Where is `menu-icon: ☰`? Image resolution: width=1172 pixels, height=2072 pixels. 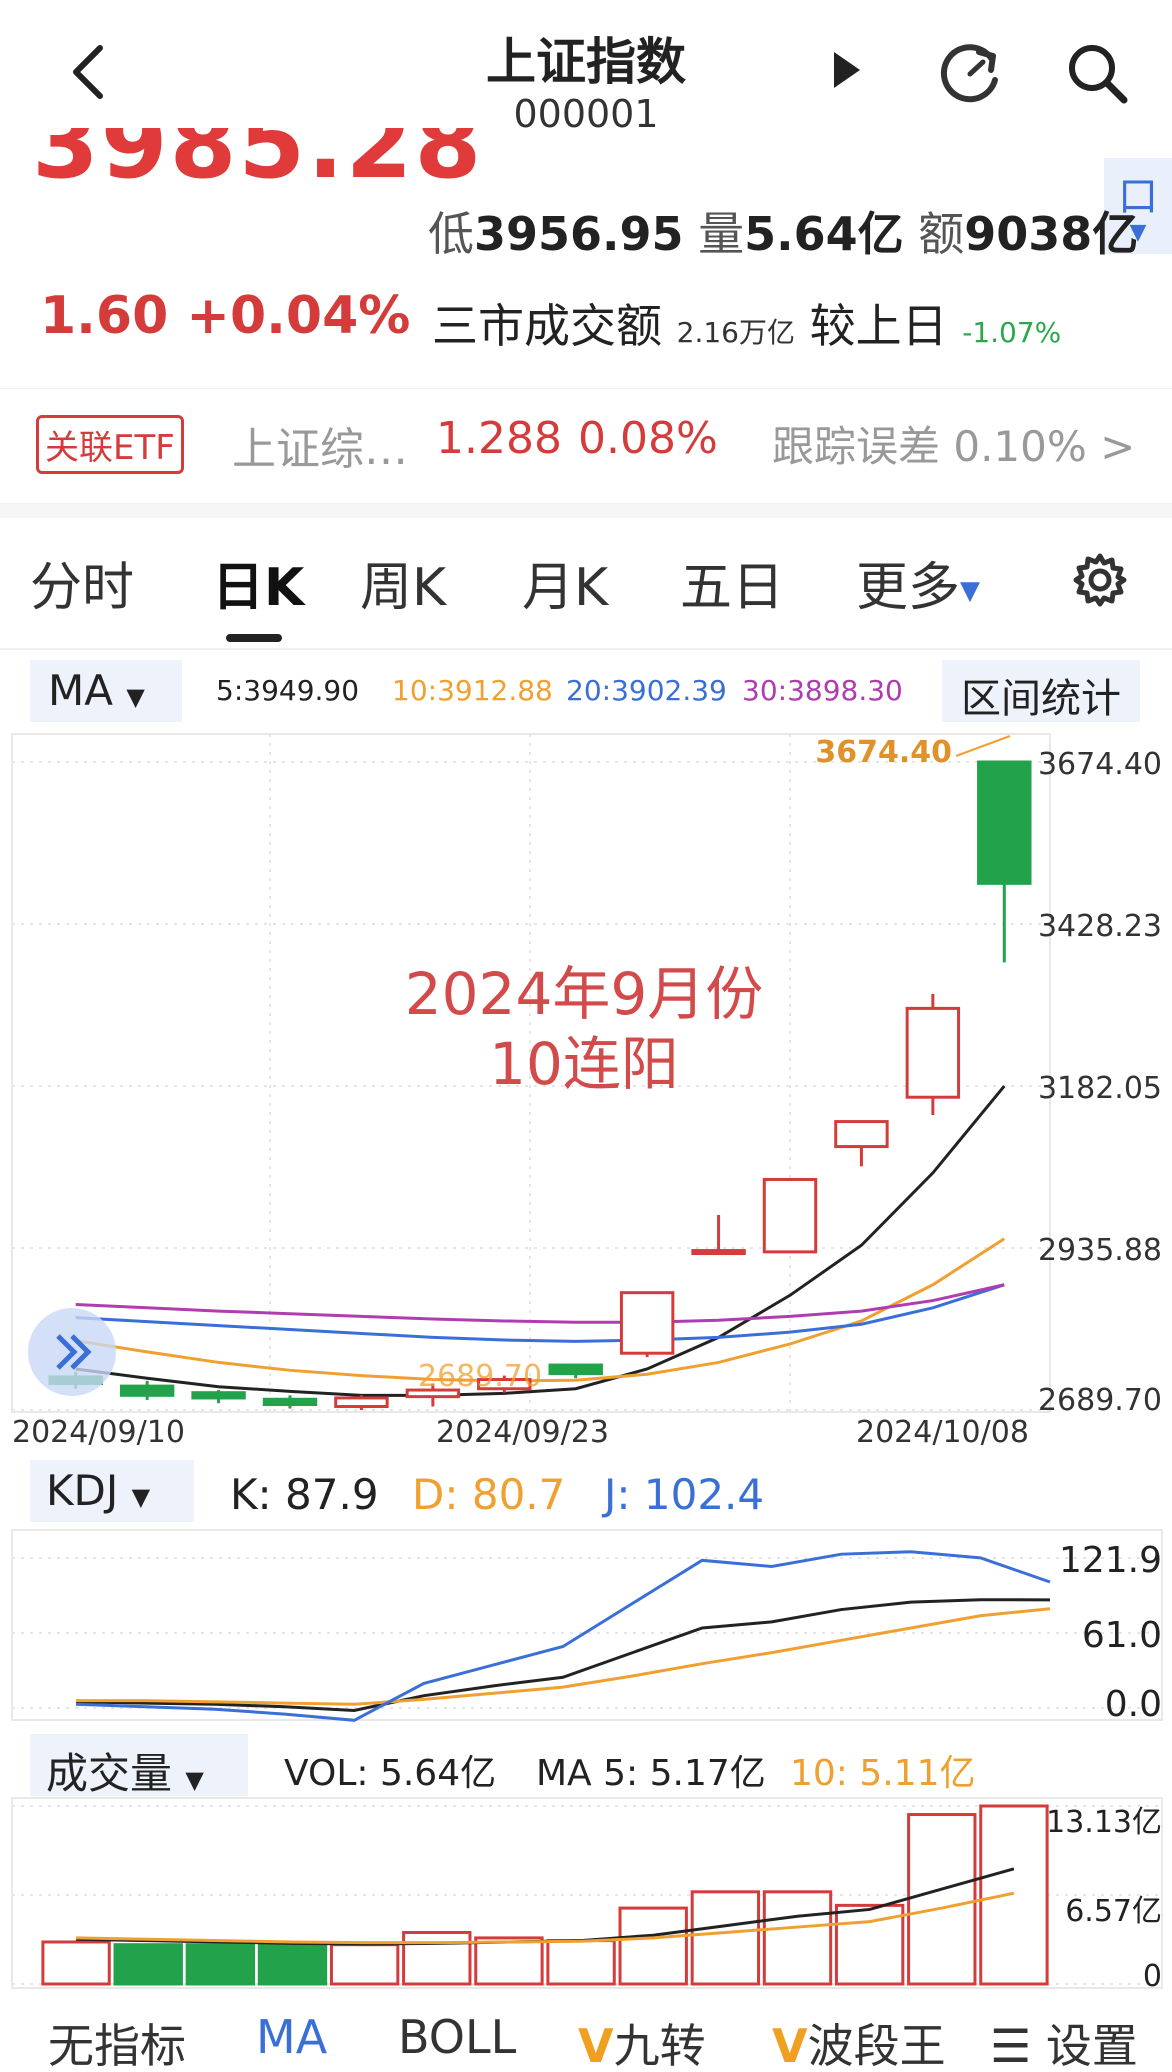
menu-icon: ☰ is located at coordinates (1011, 2045).